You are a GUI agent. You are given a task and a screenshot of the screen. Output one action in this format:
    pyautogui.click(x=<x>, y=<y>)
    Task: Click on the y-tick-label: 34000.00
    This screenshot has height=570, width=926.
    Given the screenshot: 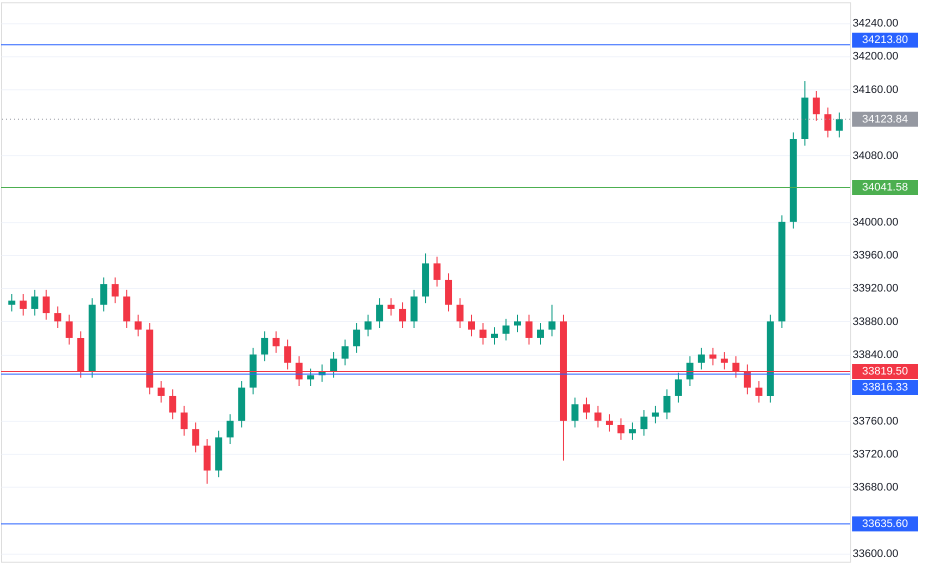 What is the action you would take?
    pyautogui.click(x=875, y=222)
    